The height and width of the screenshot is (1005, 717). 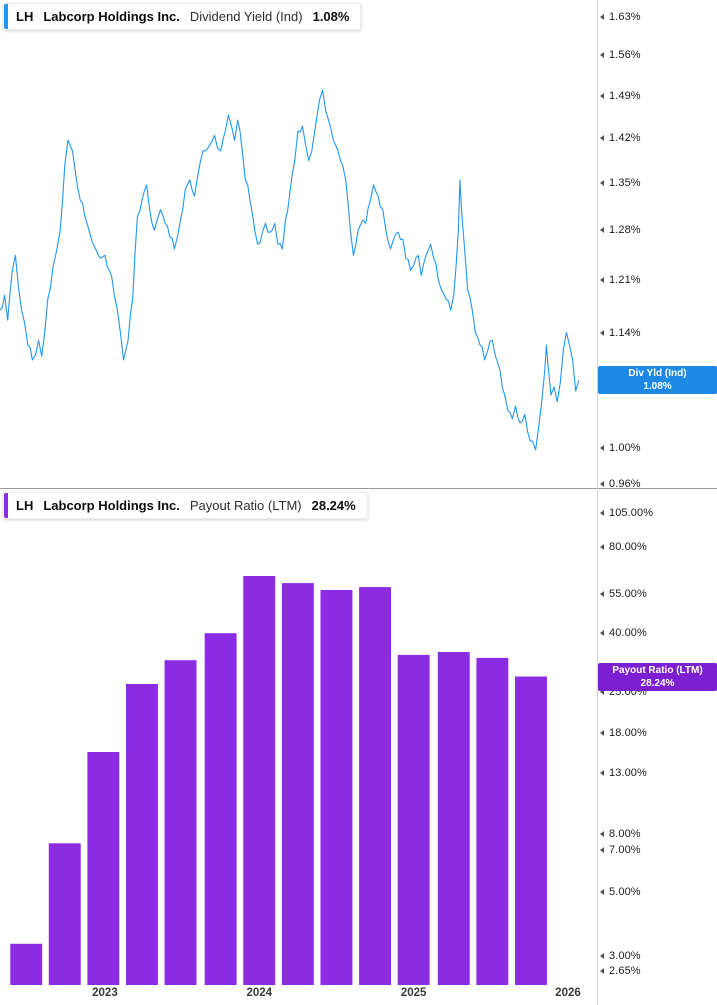 I want to click on tick-label: 105.00%, so click(x=631, y=513).